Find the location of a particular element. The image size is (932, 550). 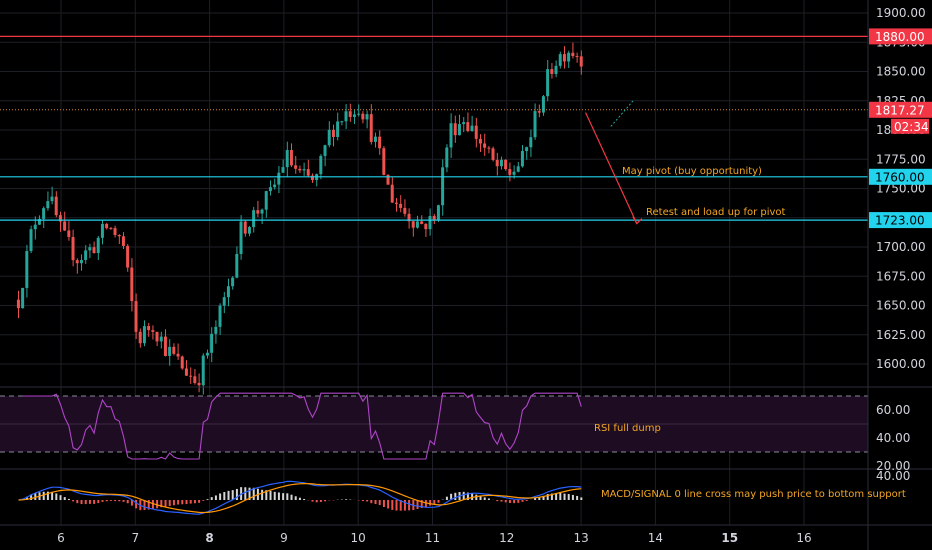

price-tick: 1700.00 is located at coordinates (901, 247).